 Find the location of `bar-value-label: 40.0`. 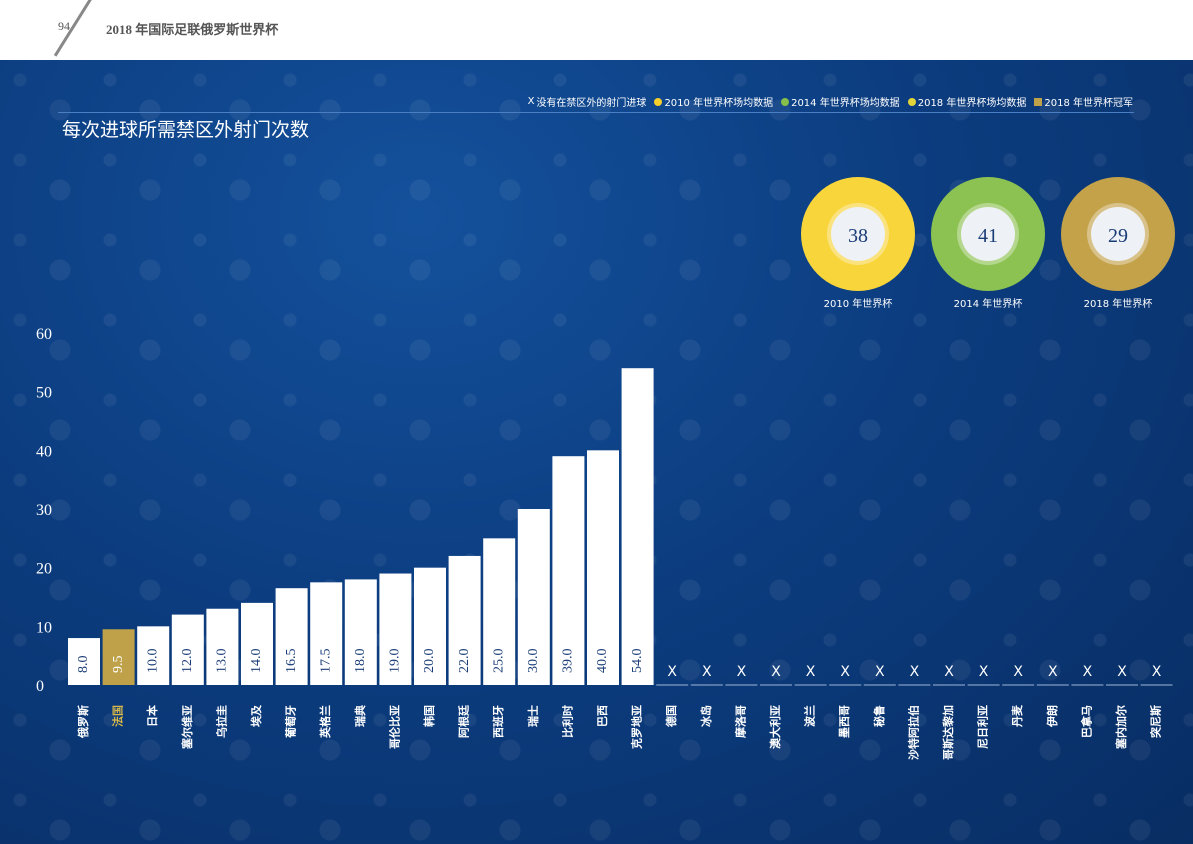

bar-value-label: 40.0 is located at coordinates (602, 661).